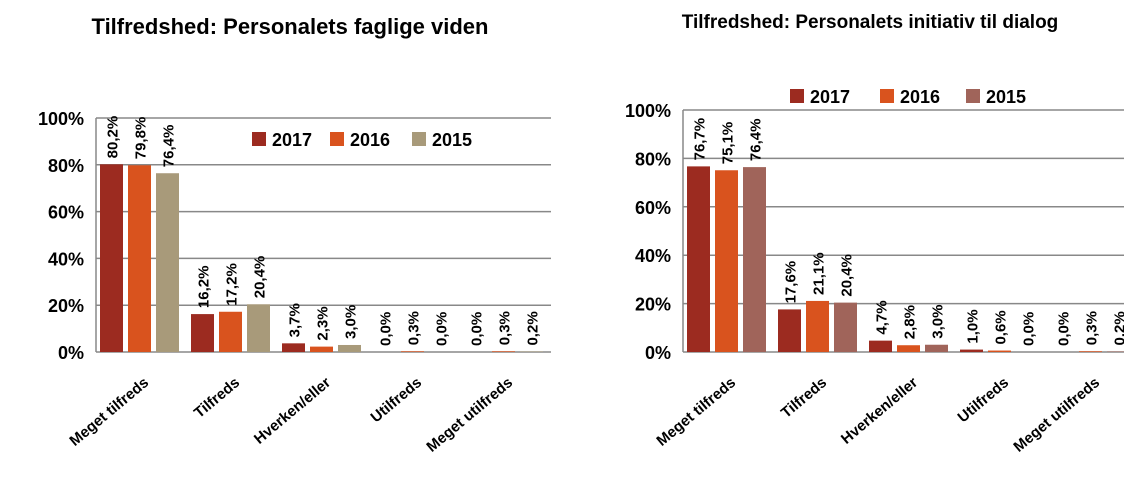  I want to click on data-label: 17,2%, so click(232, 284).